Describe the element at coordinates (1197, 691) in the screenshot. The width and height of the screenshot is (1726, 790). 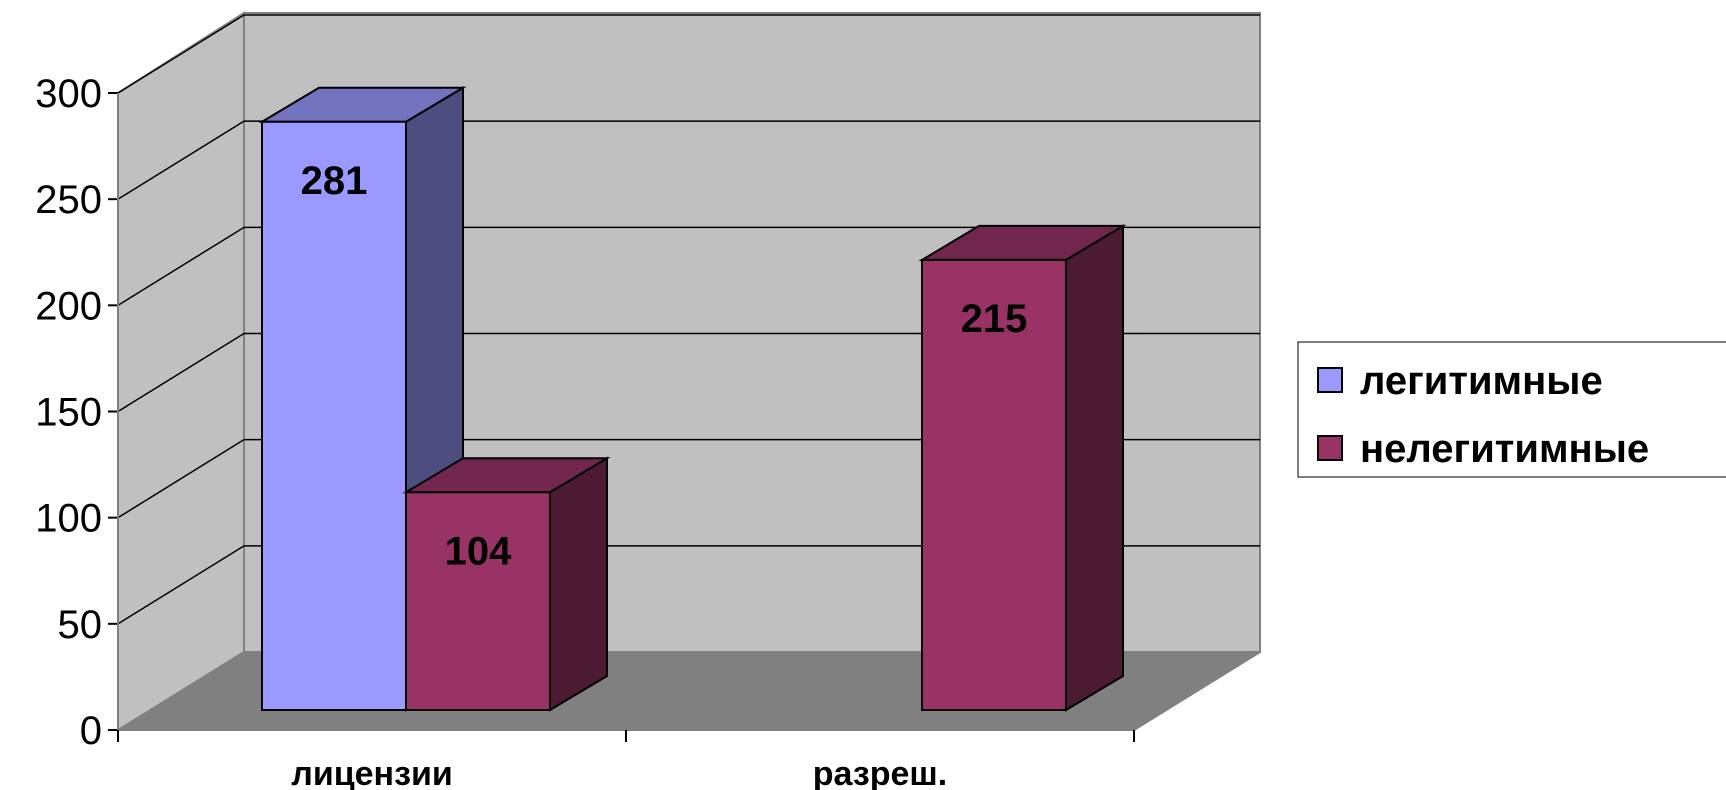
I see `floor-edge` at that location.